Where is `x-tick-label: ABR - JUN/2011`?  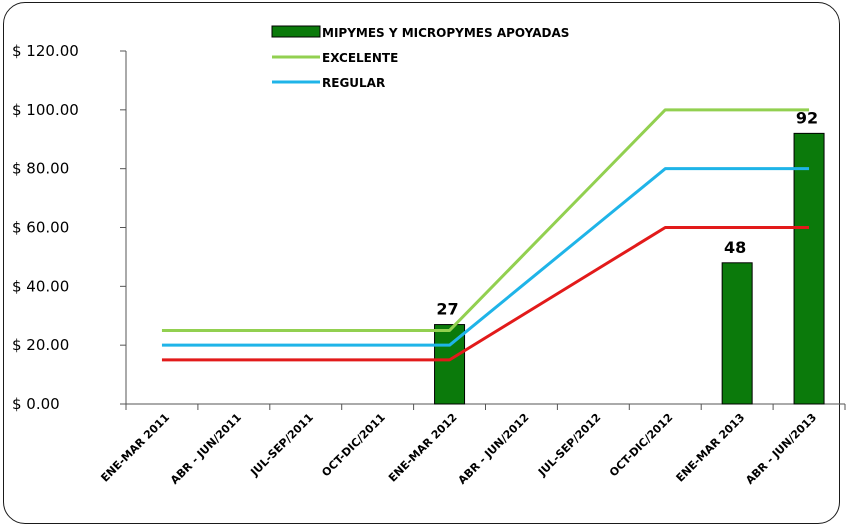
x-tick-label: ABR - JUN/2011 is located at coordinates (206, 449).